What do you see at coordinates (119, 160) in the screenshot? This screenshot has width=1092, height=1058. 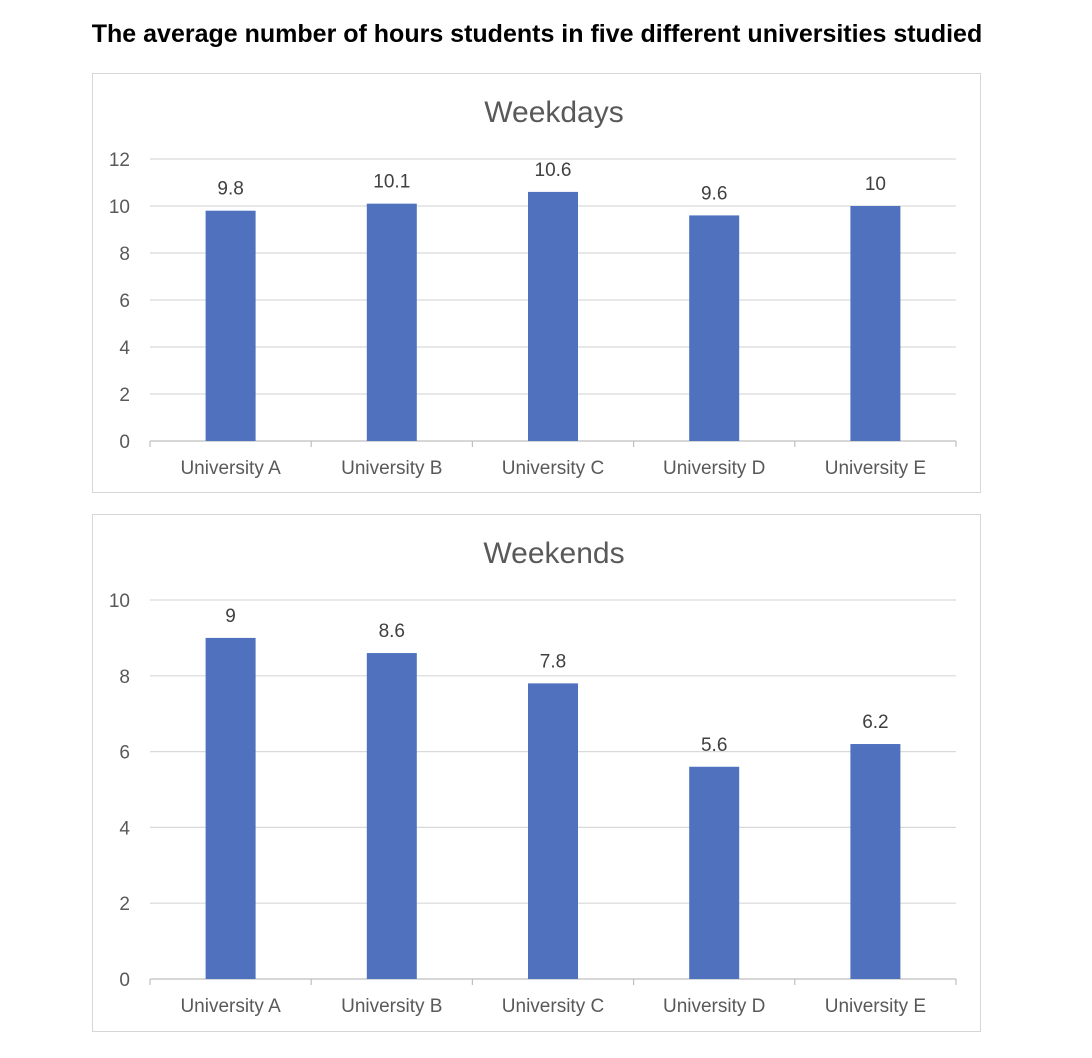 I see `y-tick-label: 12` at bounding box center [119, 160].